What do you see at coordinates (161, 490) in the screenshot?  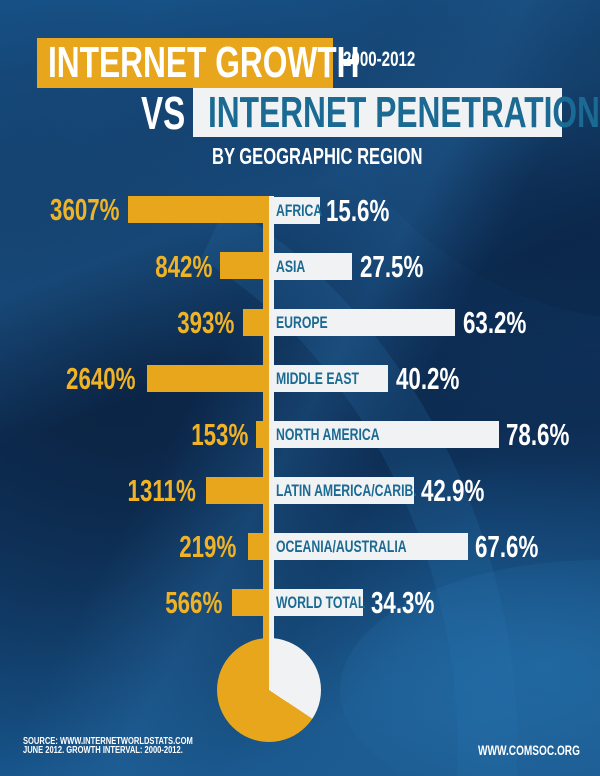 I see `growth-value: 1311%` at bounding box center [161, 490].